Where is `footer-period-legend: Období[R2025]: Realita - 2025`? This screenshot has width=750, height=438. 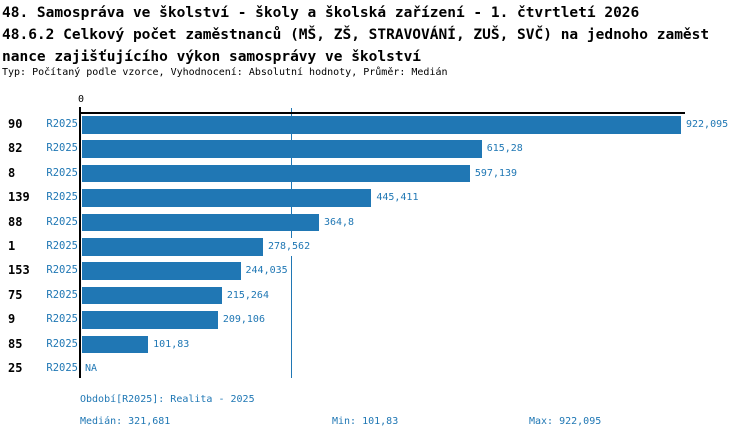 footer-period-legend: Období[R2025]: Realita - 2025 is located at coordinates (167, 399).